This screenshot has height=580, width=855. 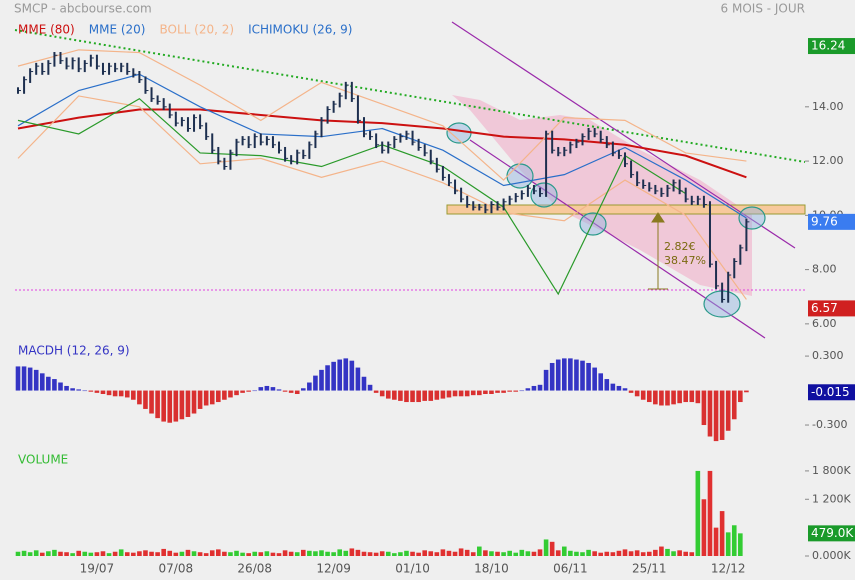 I want to click on y-tick-label: 0.300, so click(x=828, y=355).